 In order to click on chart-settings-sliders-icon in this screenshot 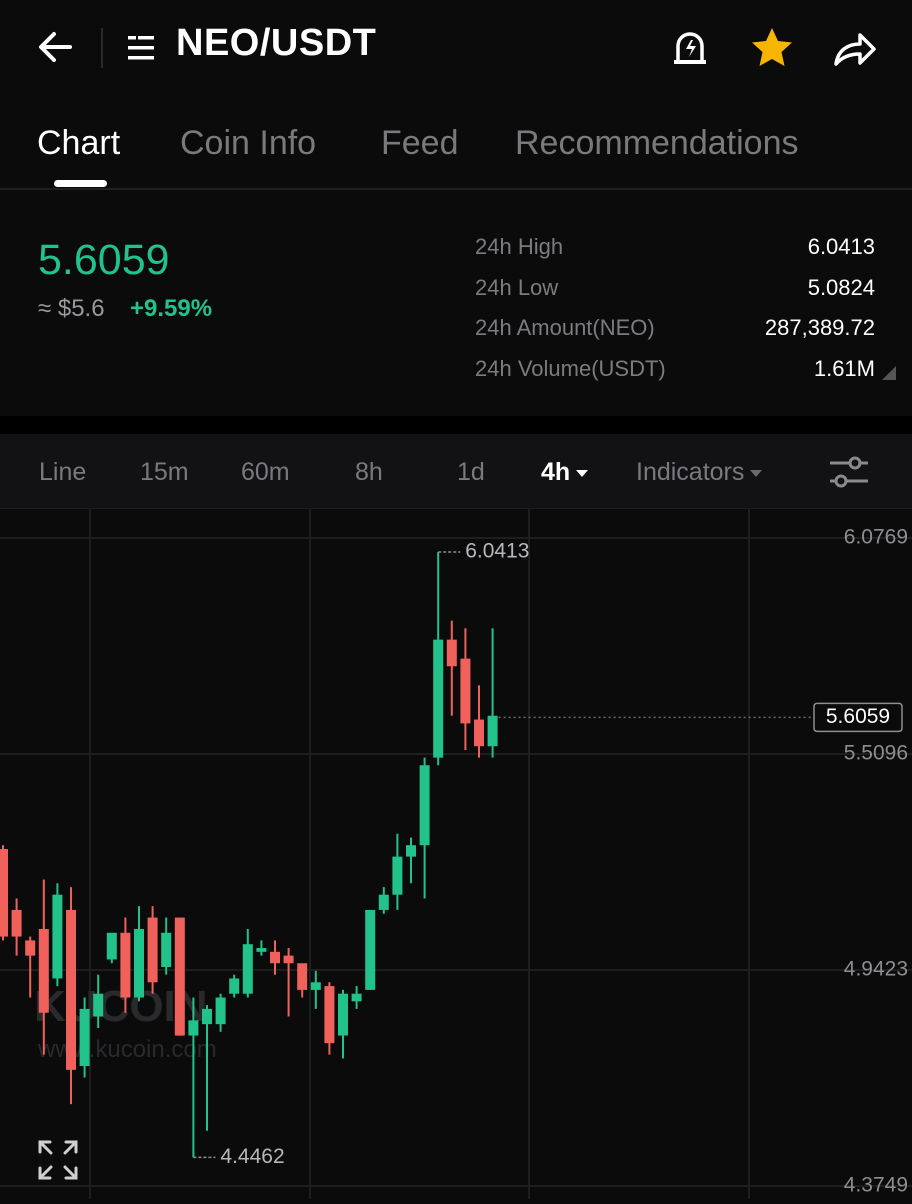, I will do `click(849, 472)`.